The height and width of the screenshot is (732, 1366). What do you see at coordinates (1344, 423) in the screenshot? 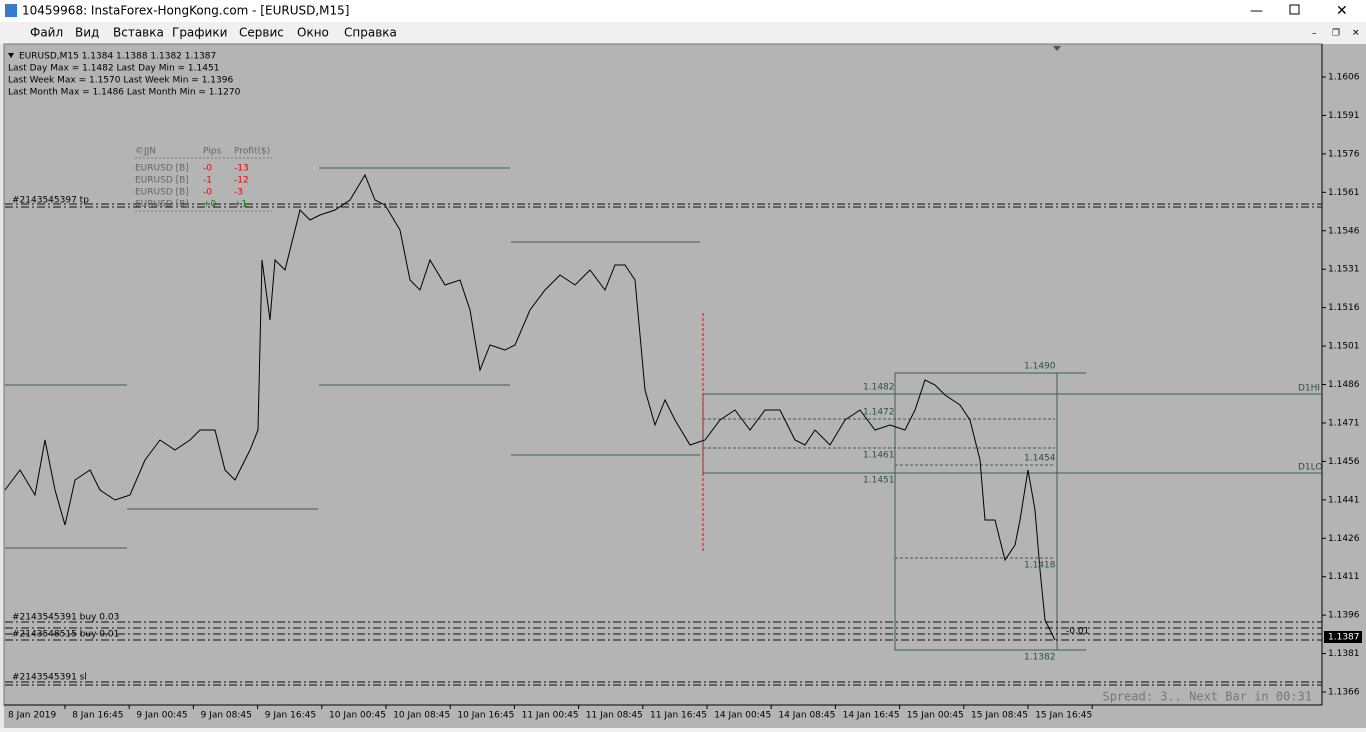
I see `price-label: 1.1471` at bounding box center [1344, 423].